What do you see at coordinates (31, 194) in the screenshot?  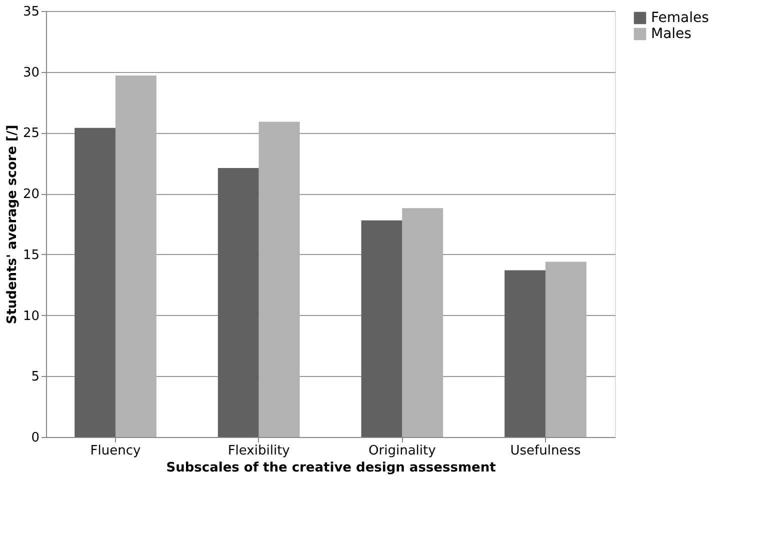 I see `y-tick-label: 20` at bounding box center [31, 194].